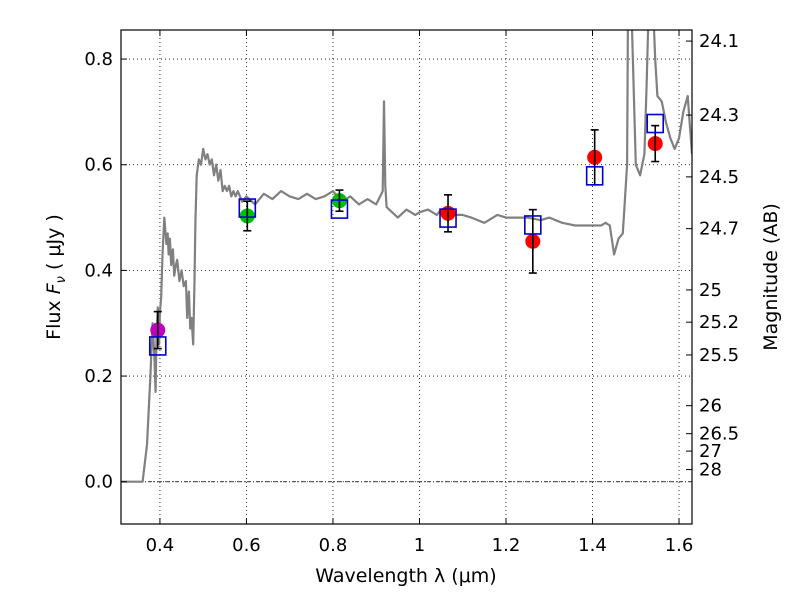 The image size is (800, 600). What do you see at coordinates (719, 177) in the screenshot?
I see `y2-tick-label: 24.5` at bounding box center [719, 177].